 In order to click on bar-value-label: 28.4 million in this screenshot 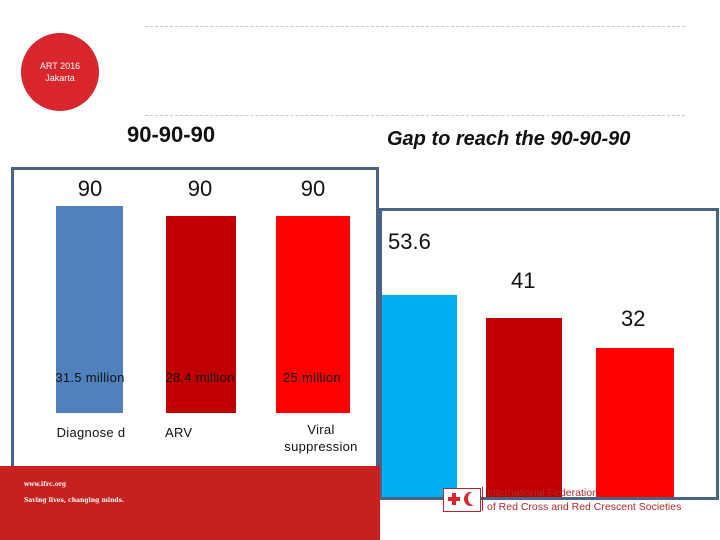, I will do `click(200, 377)`.